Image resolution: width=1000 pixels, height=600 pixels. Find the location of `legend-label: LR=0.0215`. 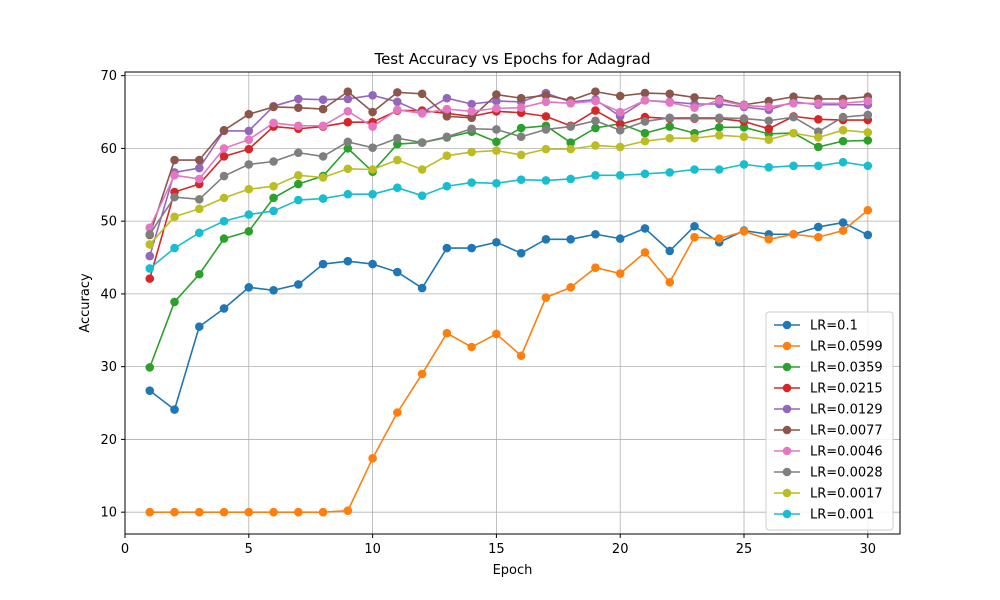

legend-label: LR=0.0215 is located at coordinates (846, 389).